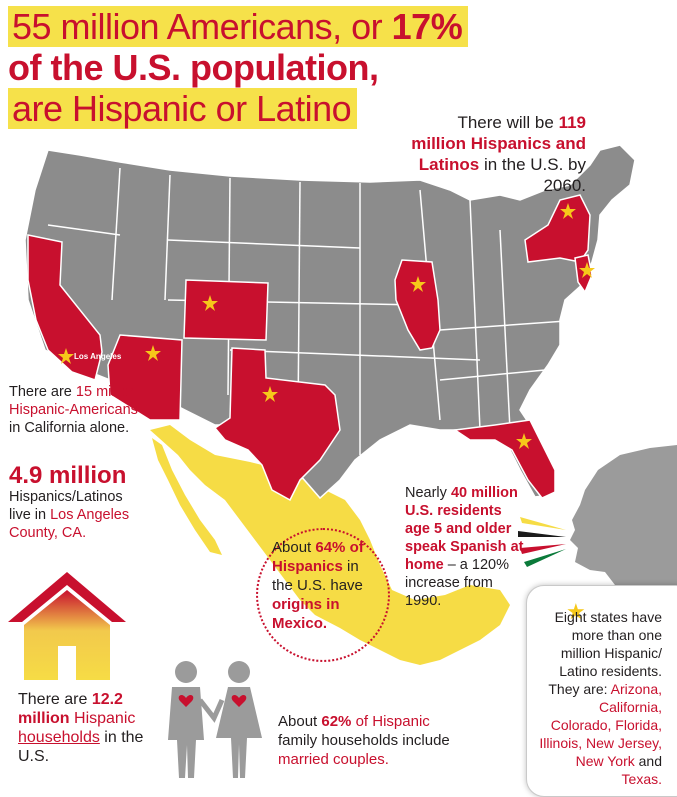 Image resolution: width=677 pixels, height=797 pixels. I want to click on california-text-a: There are, so click(42, 392).